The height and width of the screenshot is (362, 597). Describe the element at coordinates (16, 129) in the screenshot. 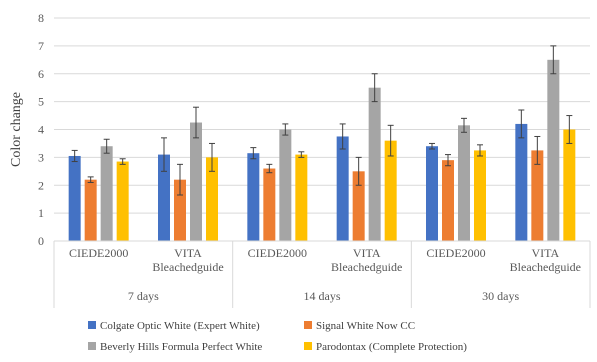

I see `y-axis-title: Color change` at that location.